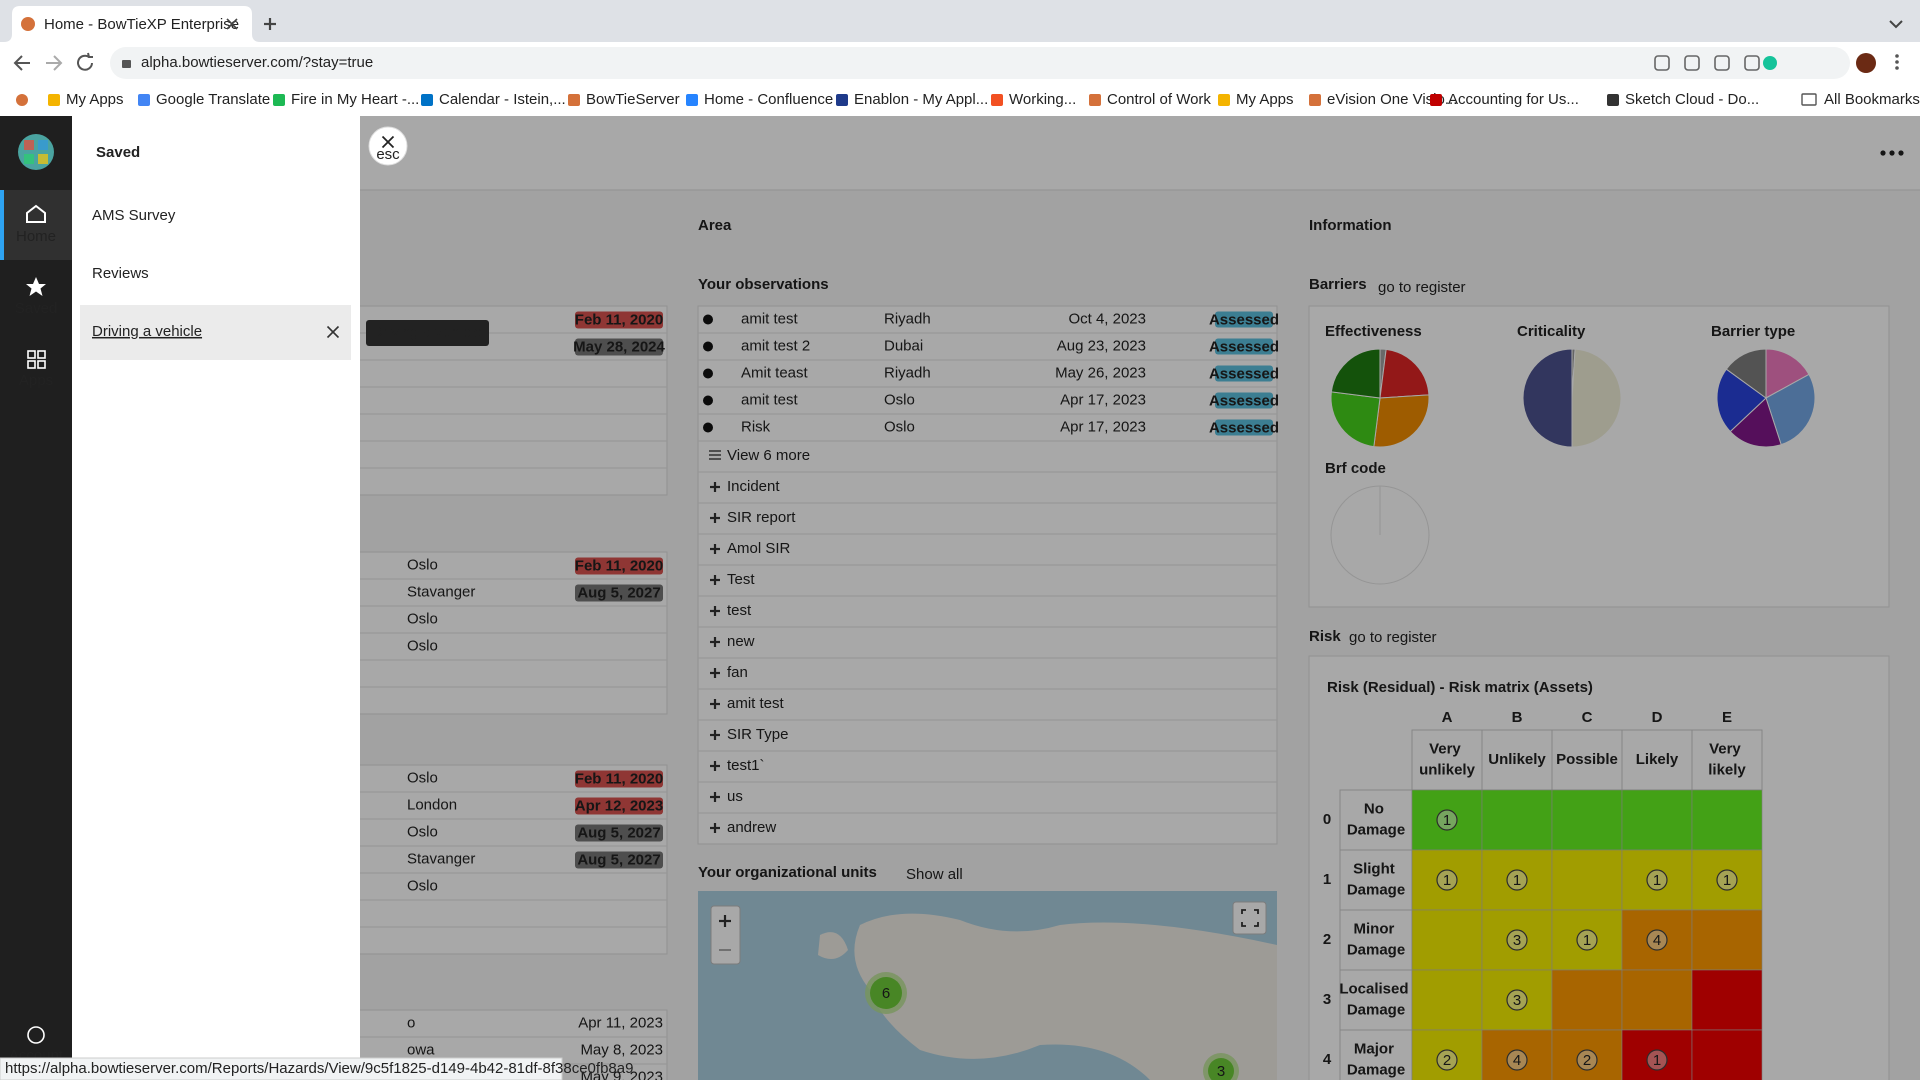 The width and height of the screenshot is (1920, 1080). What do you see at coordinates (739, 610) in the screenshot?
I see `add-item: test` at bounding box center [739, 610].